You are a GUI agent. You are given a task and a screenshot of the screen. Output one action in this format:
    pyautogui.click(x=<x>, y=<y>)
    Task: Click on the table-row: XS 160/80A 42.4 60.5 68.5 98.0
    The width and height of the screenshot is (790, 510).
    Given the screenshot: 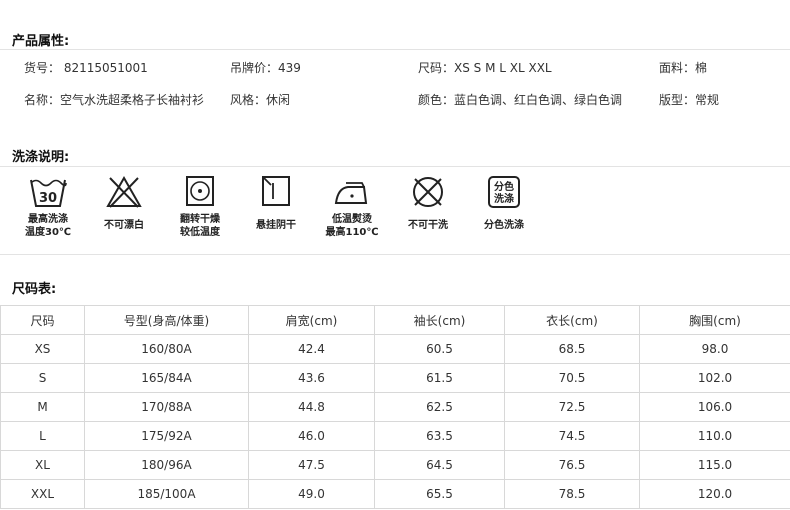 What is the action you would take?
    pyautogui.click(x=395, y=349)
    